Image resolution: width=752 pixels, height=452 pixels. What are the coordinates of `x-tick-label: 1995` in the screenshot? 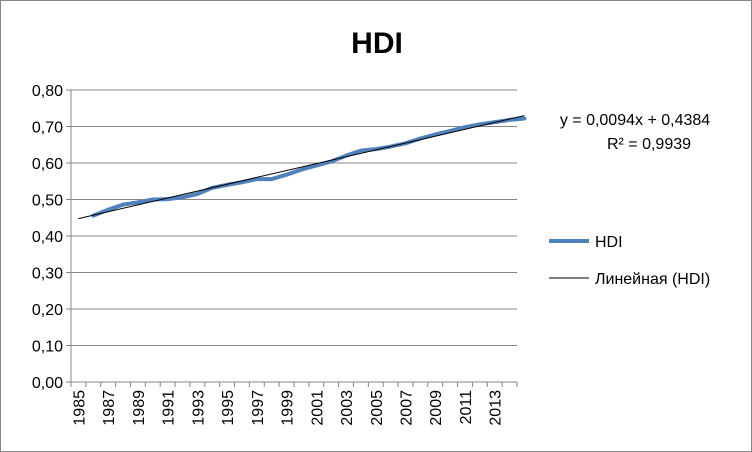 It's located at (228, 408).